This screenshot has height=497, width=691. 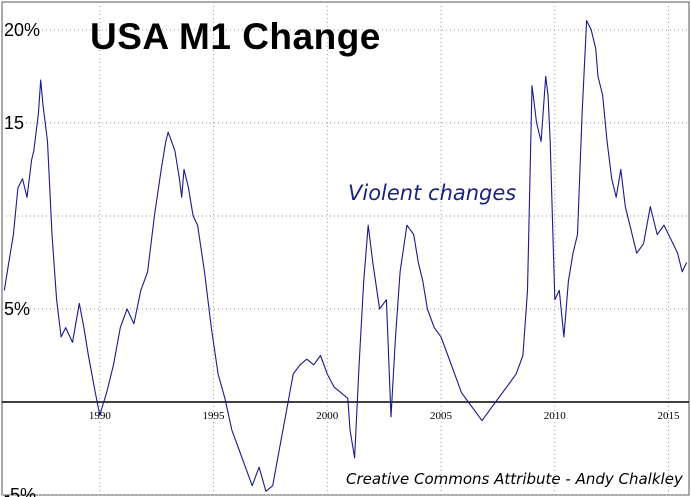 What do you see at coordinates (17, 309) in the screenshot?
I see `y-tick-label: 5%` at bounding box center [17, 309].